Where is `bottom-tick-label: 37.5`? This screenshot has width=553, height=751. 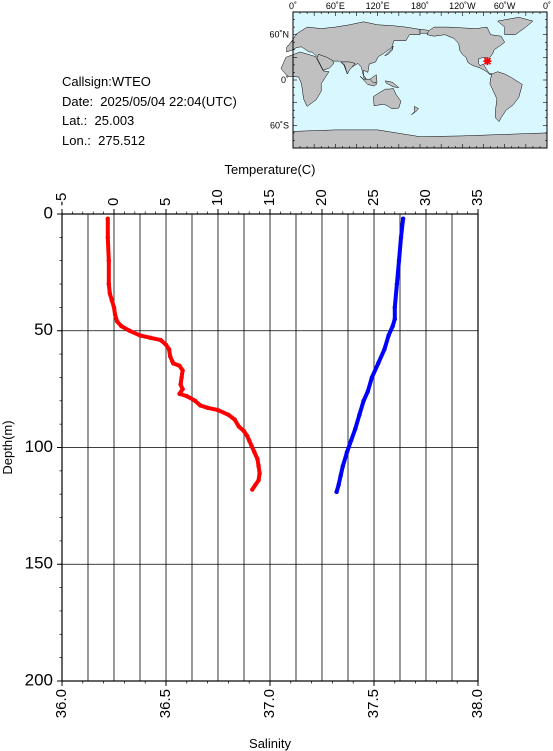 bottom-tick-label: 37.5 is located at coordinates (373, 703).